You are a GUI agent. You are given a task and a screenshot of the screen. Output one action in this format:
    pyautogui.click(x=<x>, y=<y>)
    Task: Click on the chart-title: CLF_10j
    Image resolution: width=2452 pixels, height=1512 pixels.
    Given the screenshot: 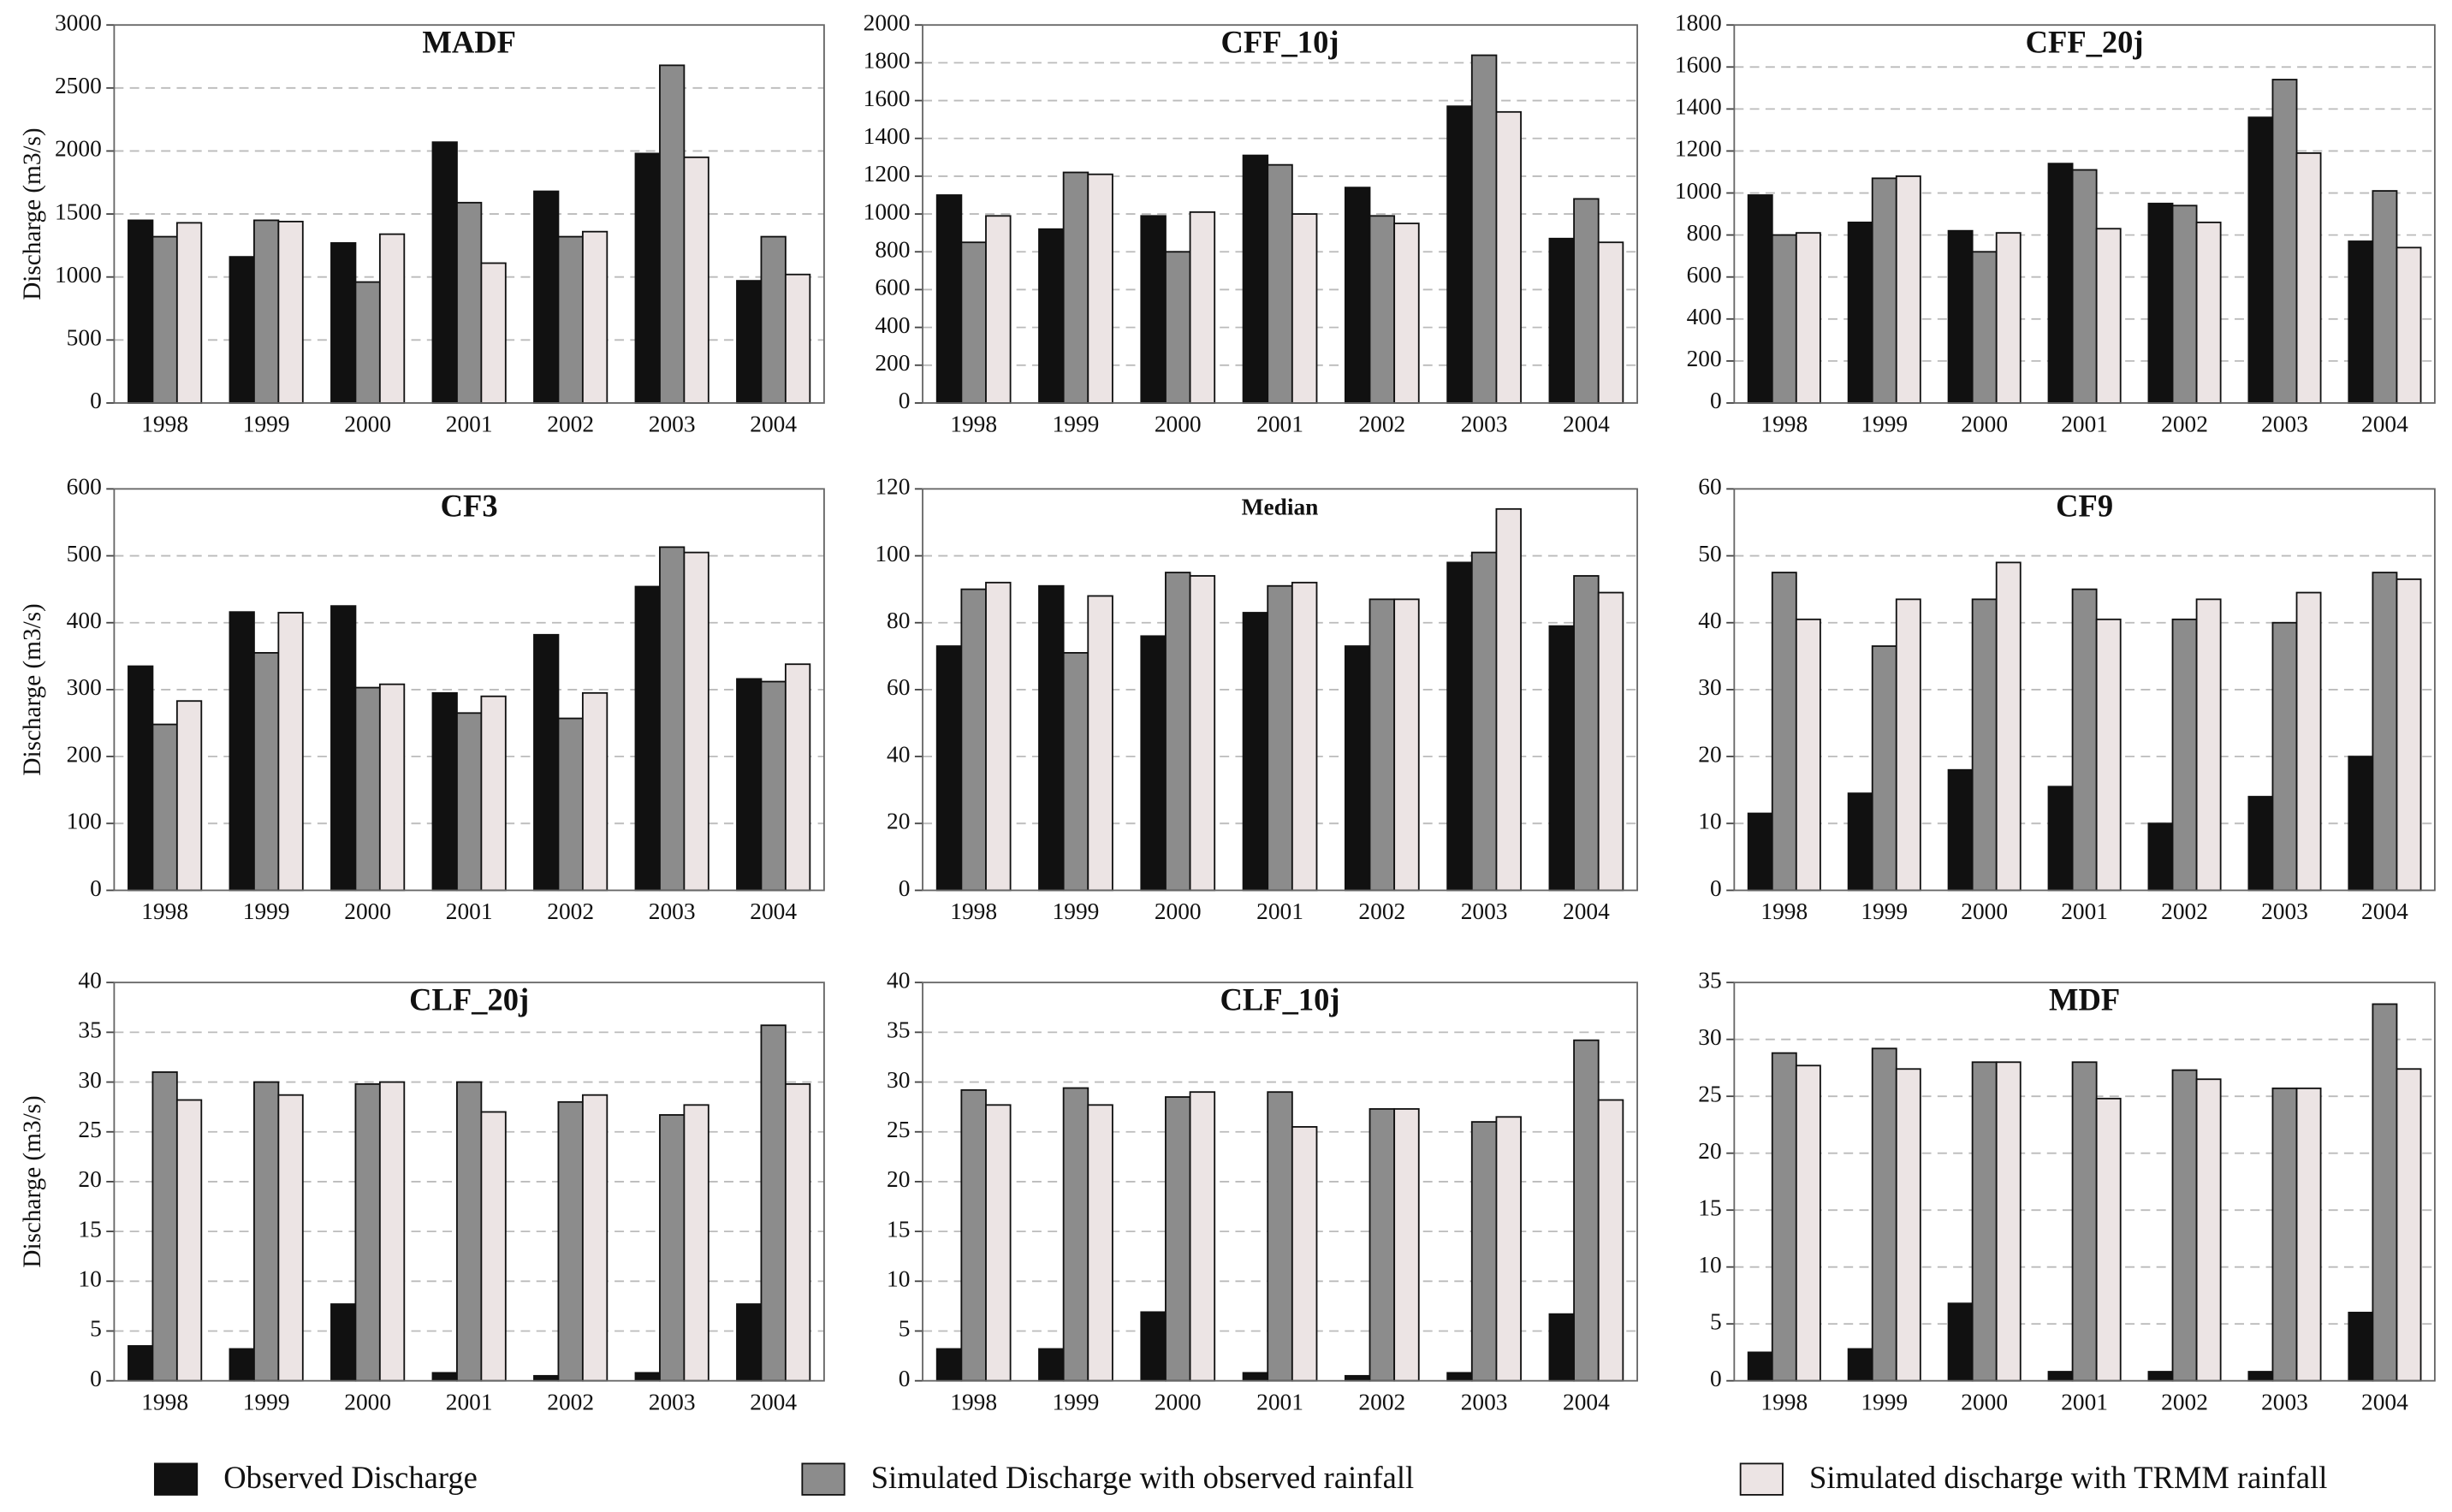 What is the action you would take?
    pyautogui.click(x=1280, y=999)
    